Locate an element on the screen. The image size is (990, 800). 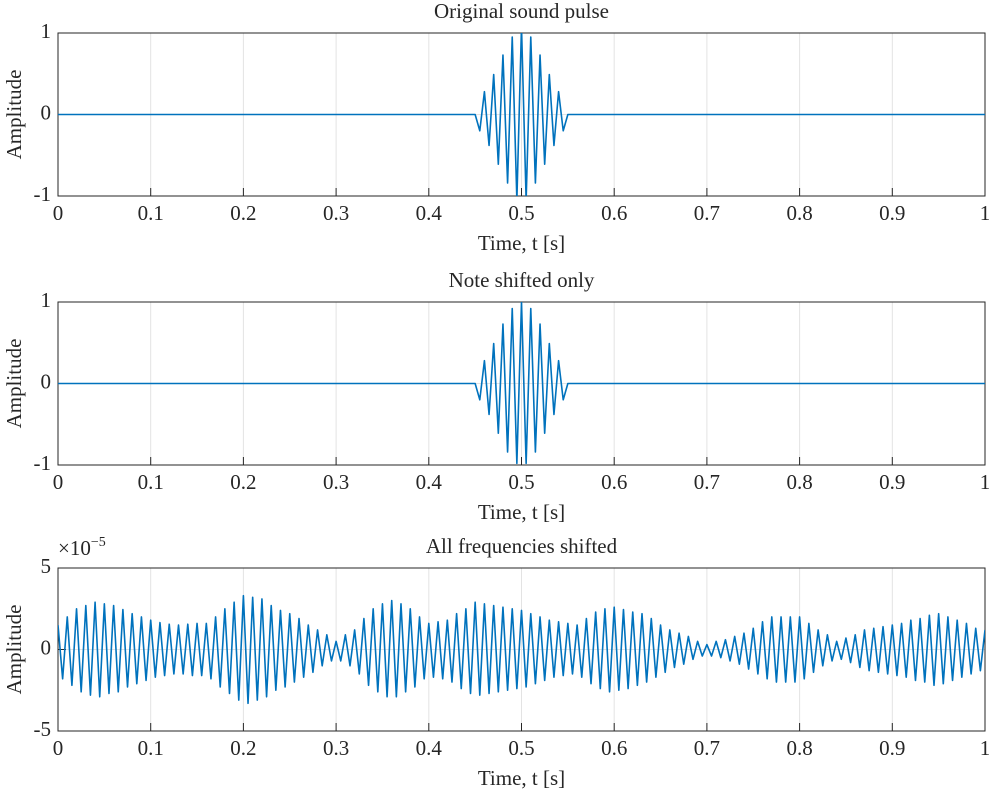
y-multiplier: ×10⁻⁵ is located at coordinates (82, 547).